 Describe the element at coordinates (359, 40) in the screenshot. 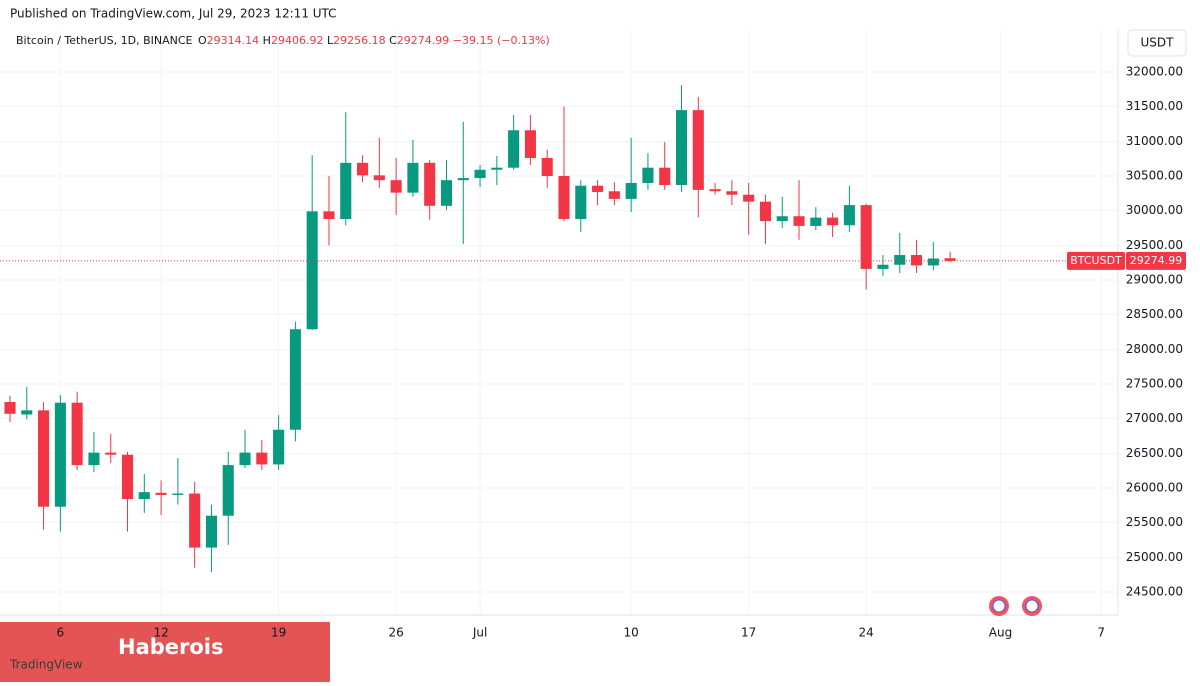

I see `legend-low: 29256.18` at that location.